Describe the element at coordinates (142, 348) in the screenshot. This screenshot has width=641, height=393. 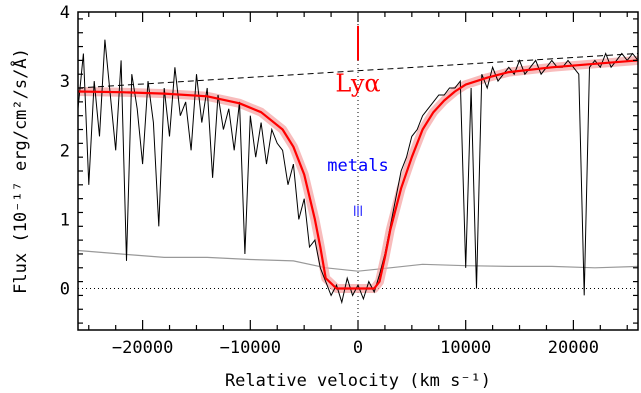
I see `x-tick-label: −20000` at that location.